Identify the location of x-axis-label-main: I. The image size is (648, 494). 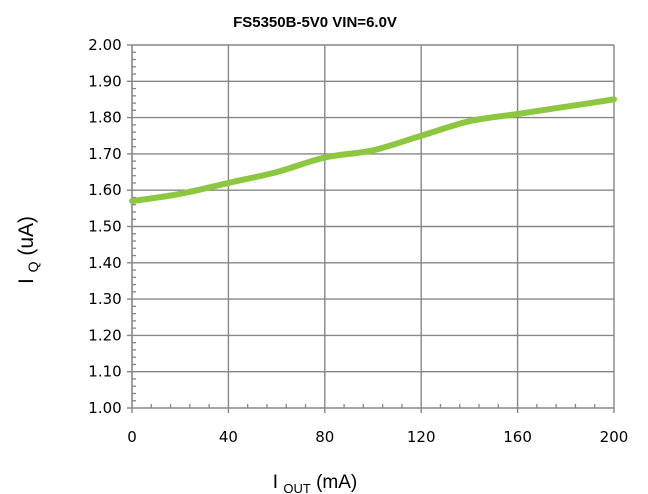
(275, 482).